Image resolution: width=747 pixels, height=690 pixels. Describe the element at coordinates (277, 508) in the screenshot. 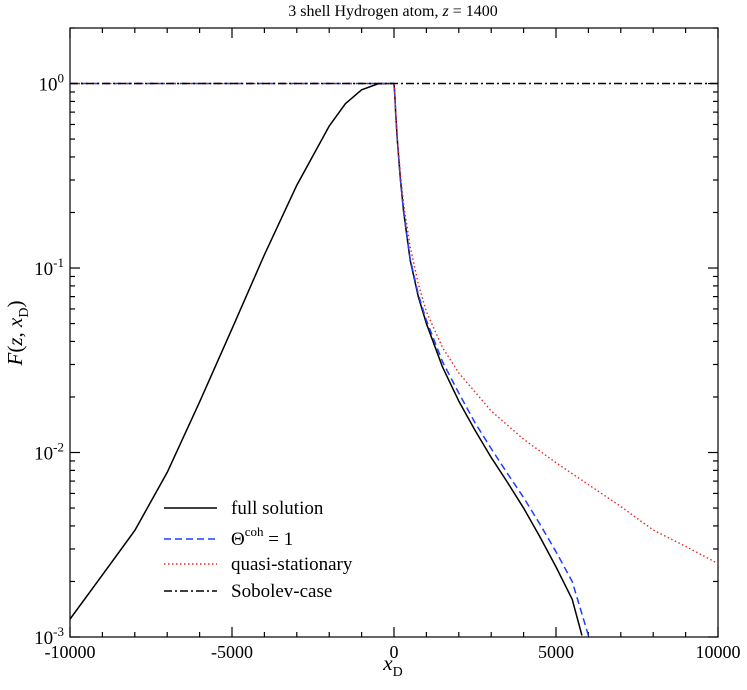

I see `legend-label: full solution` at that location.